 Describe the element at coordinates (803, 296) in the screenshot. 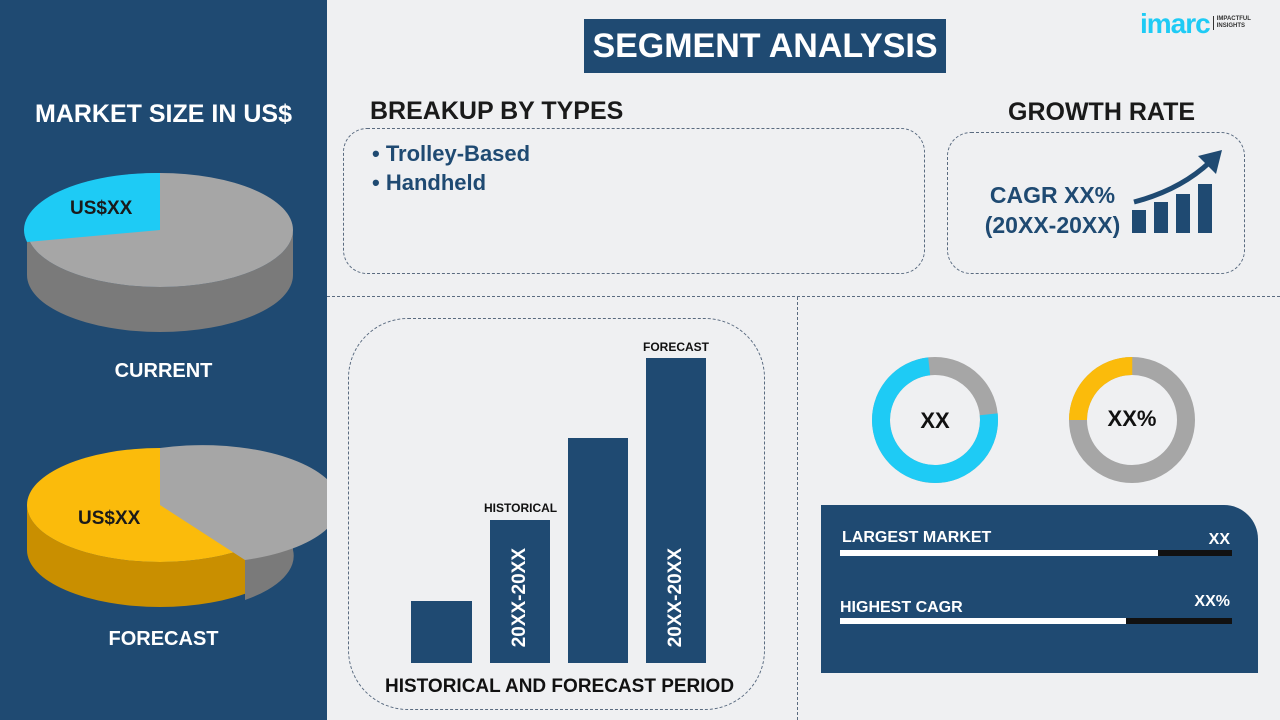

I see `divider-horizontal` at that location.